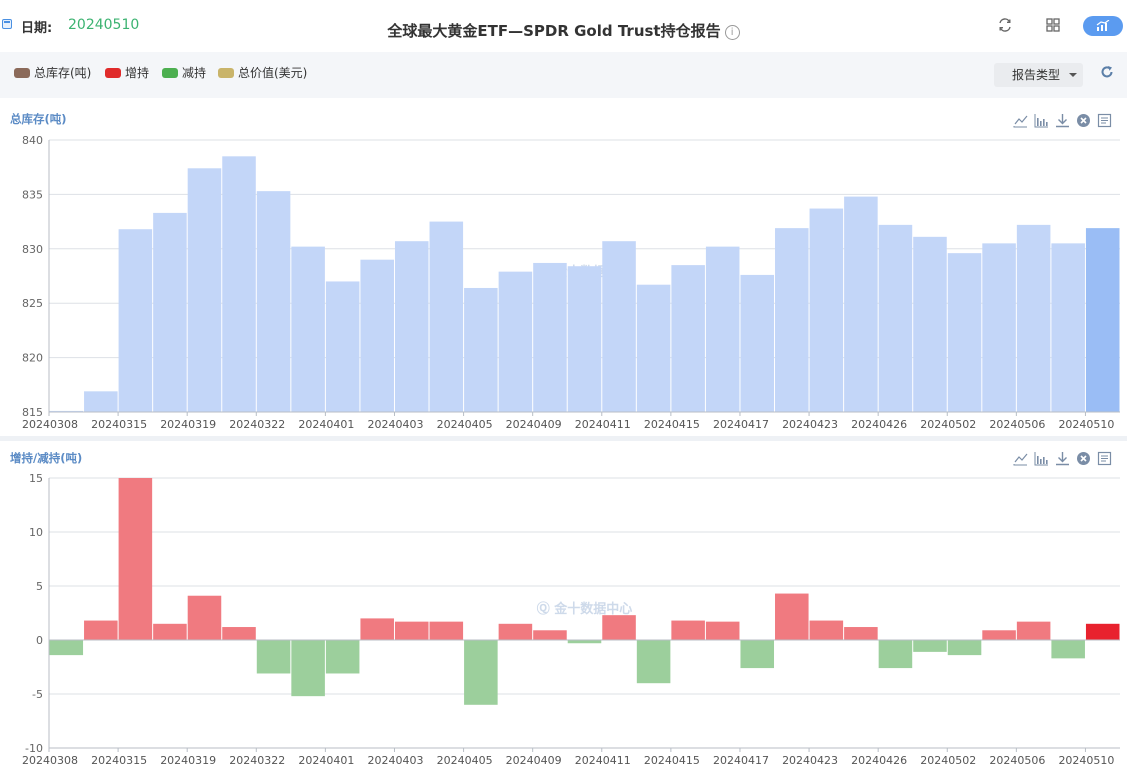  Describe the element at coordinates (1107, 74) in the screenshot. I see `reload-icon` at that location.